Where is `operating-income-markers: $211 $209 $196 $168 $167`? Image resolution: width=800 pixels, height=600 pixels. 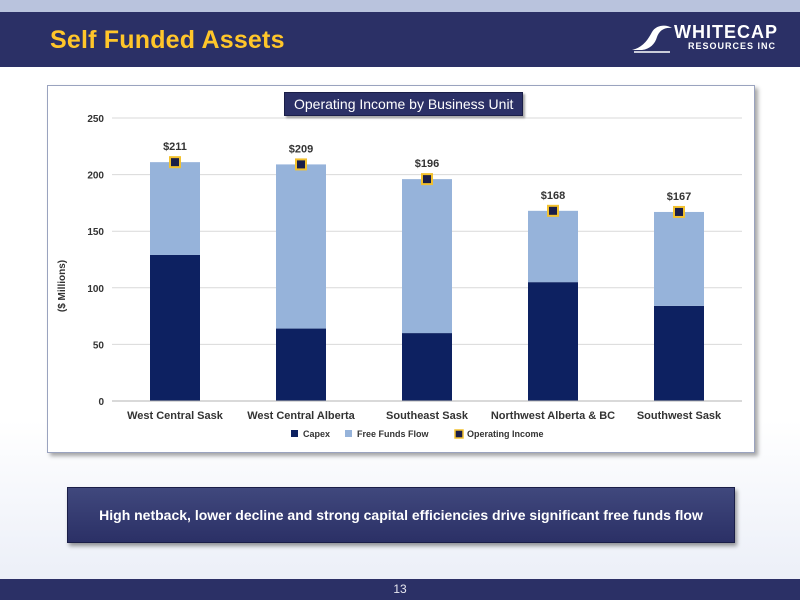 operating-income-markers: $211 $209 $196 $168 $167 is located at coordinates (427, 179).